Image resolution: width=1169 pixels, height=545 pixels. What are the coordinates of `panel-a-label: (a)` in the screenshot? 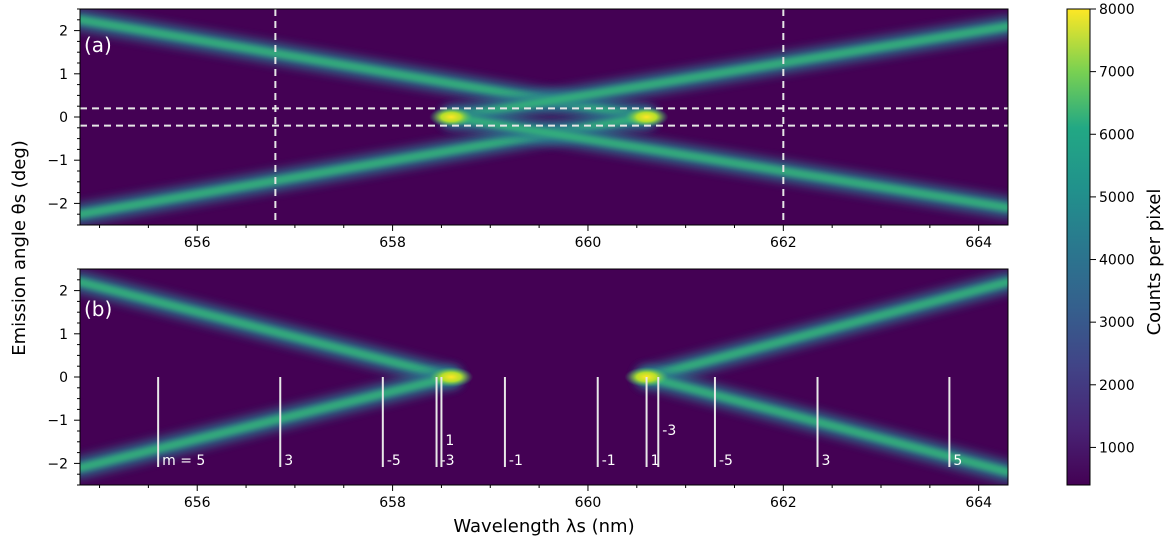 It's located at (98, 45).